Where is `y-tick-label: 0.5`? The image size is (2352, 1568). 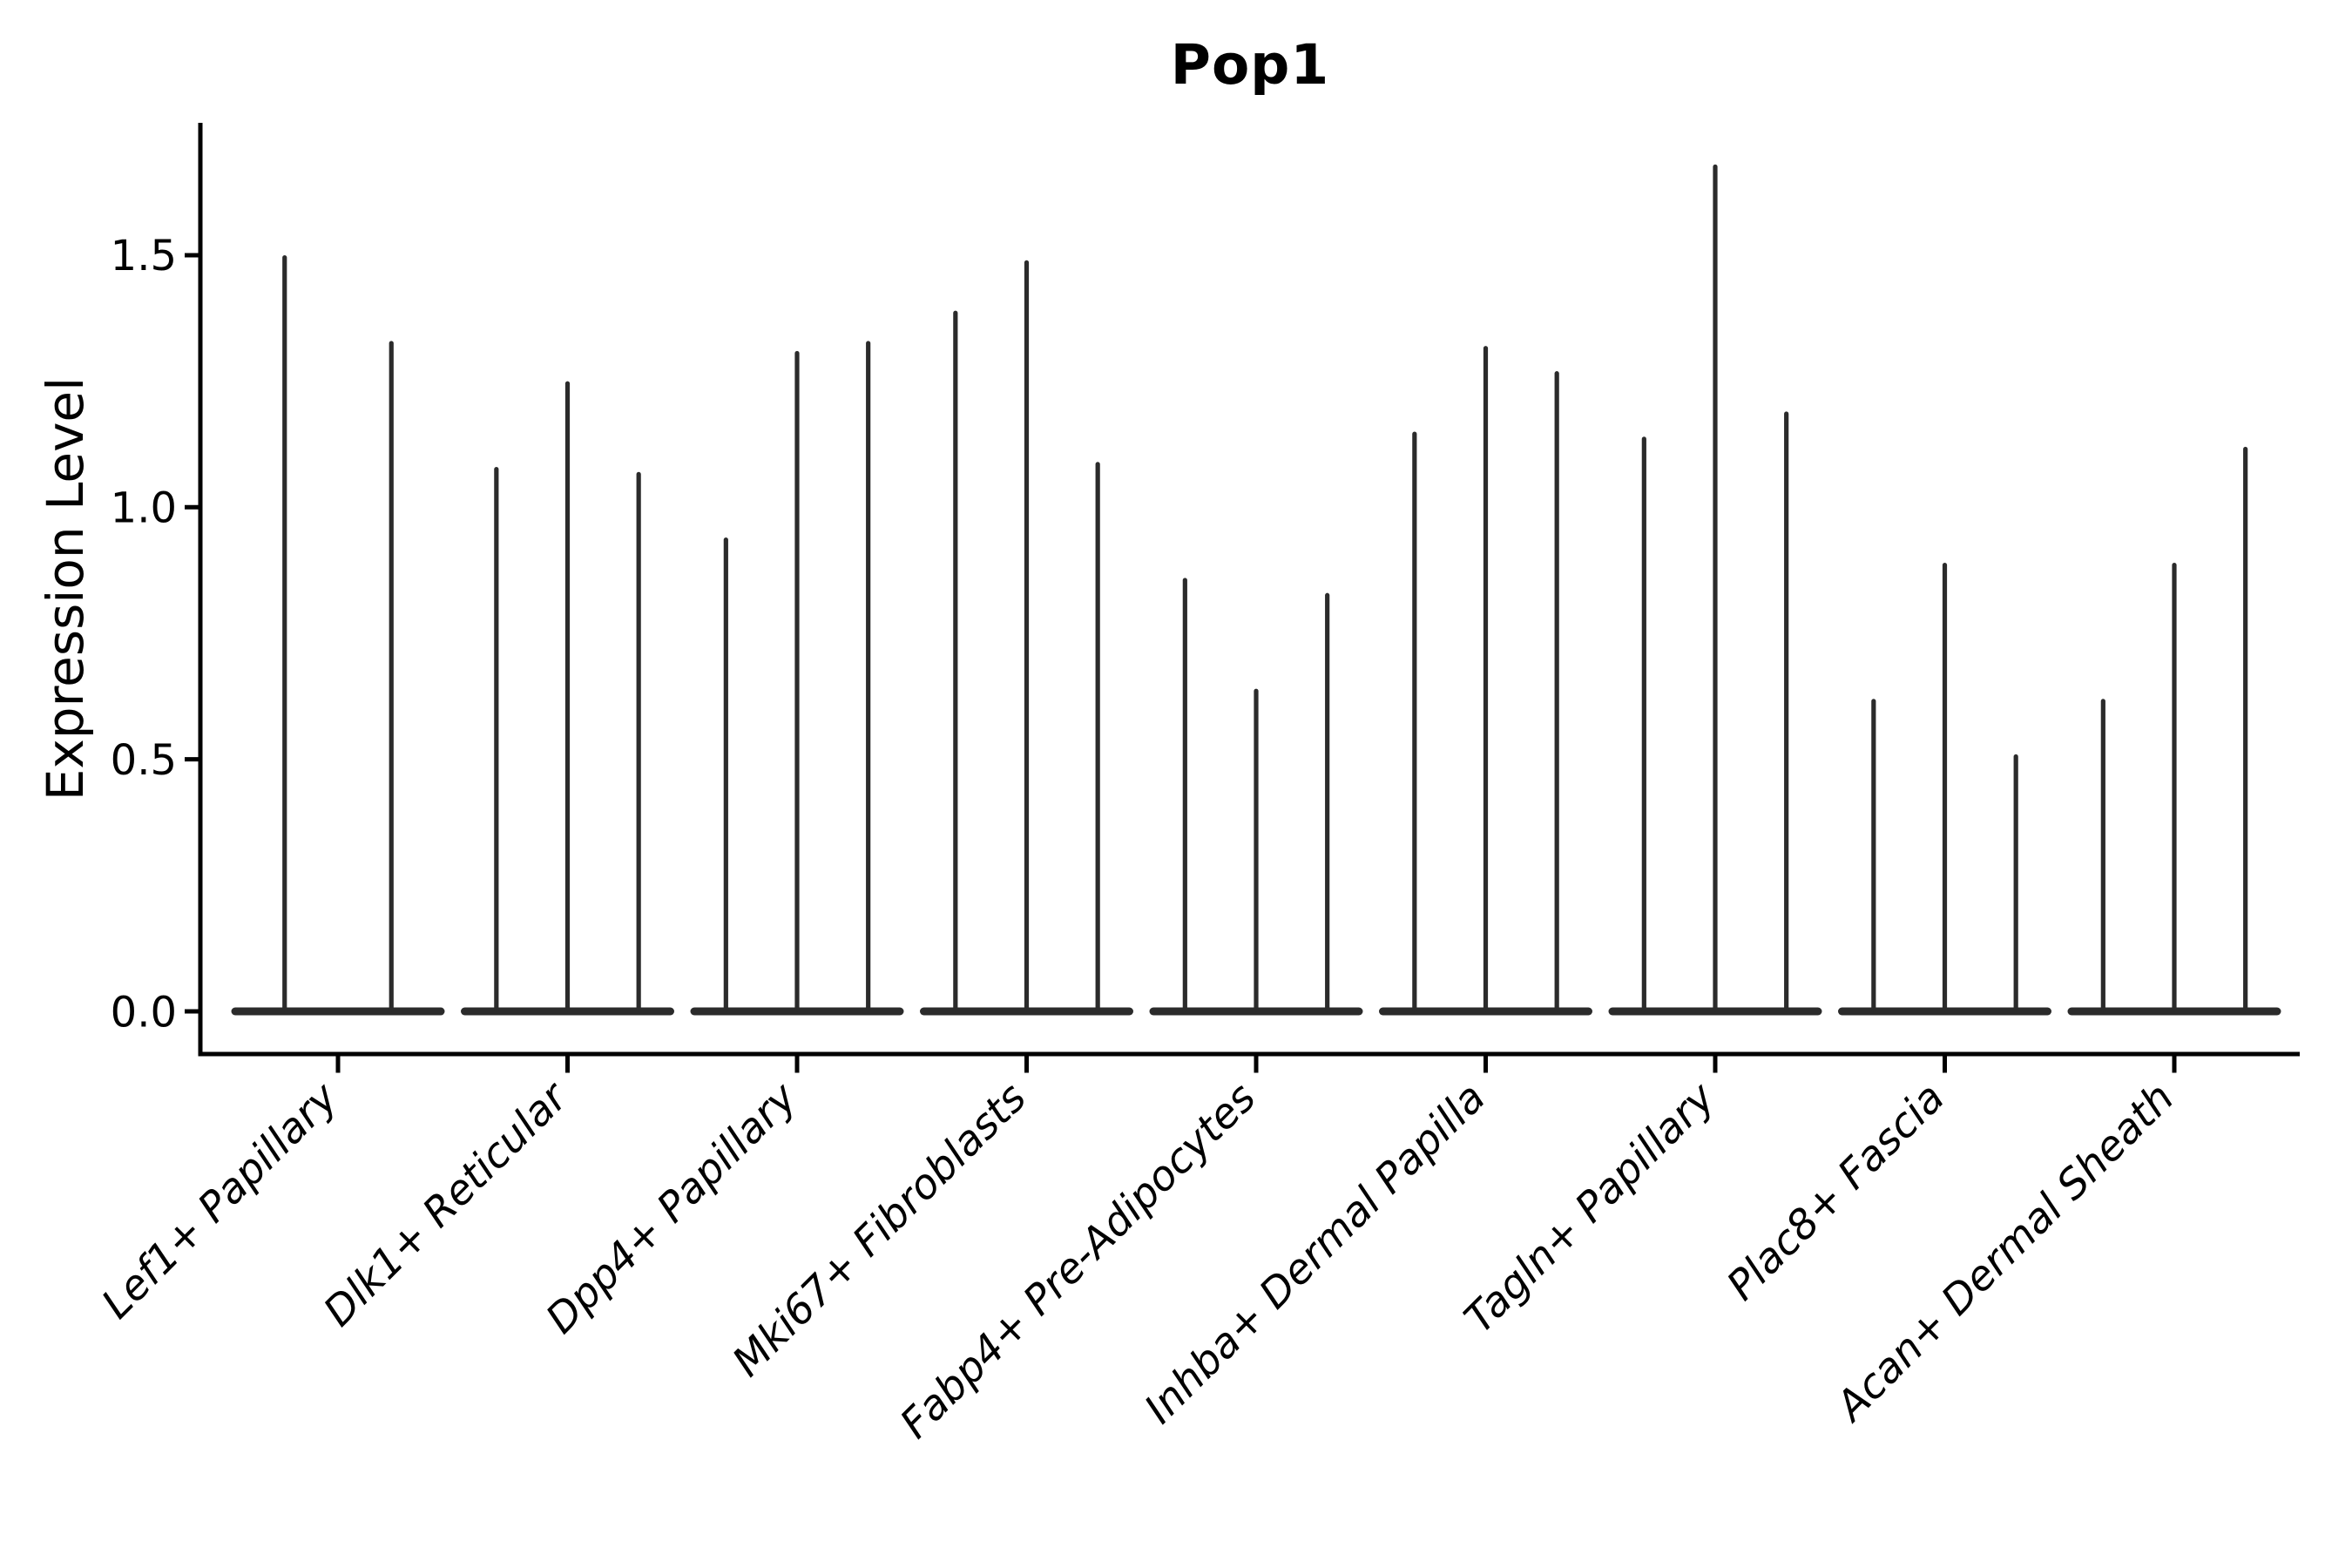 y-tick-label: 0.5 is located at coordinates (144, 761).